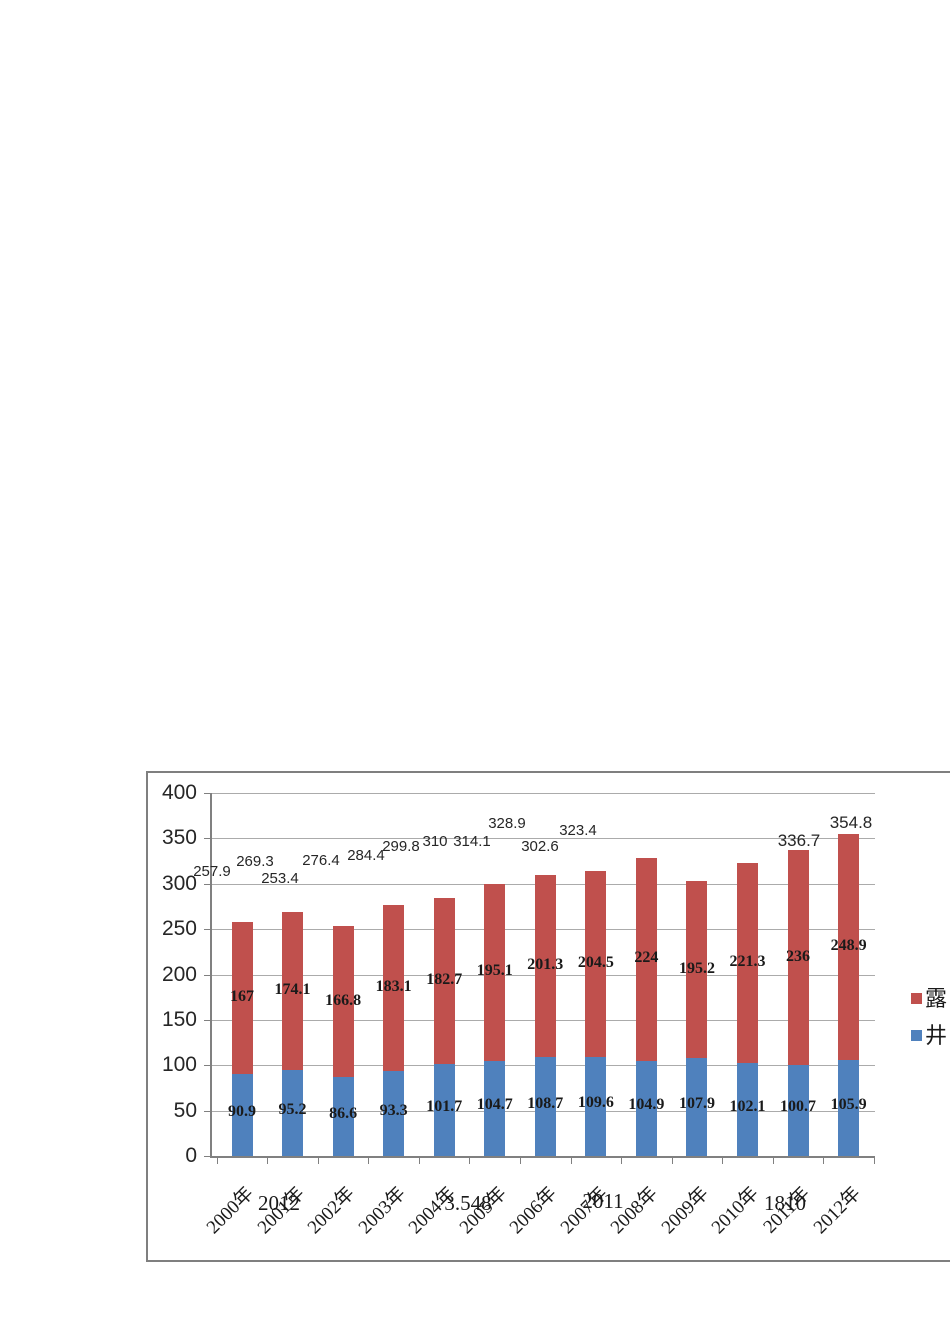 This screenshot has height=1344, width=950. I want to click on bar-value-label-underground: 102.1, so click(747, 1106).